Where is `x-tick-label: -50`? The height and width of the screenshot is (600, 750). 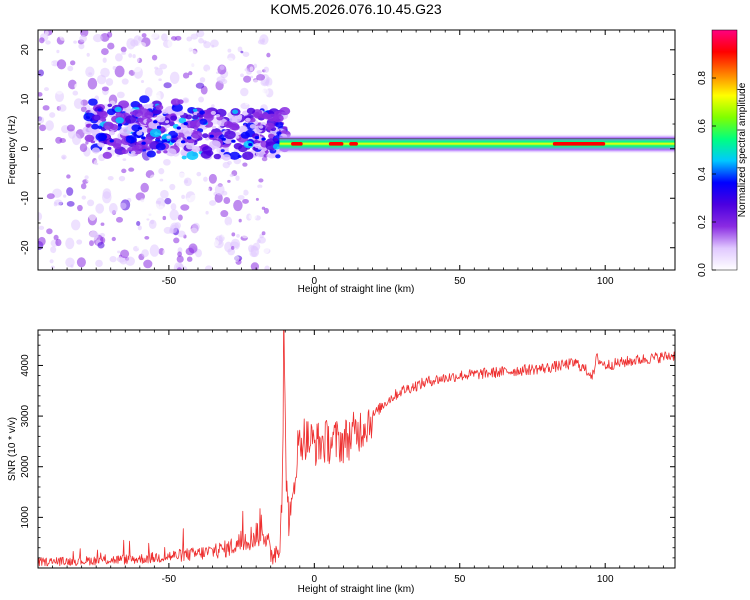 x-tick-label: -50 is located at coordinates (169, 579).